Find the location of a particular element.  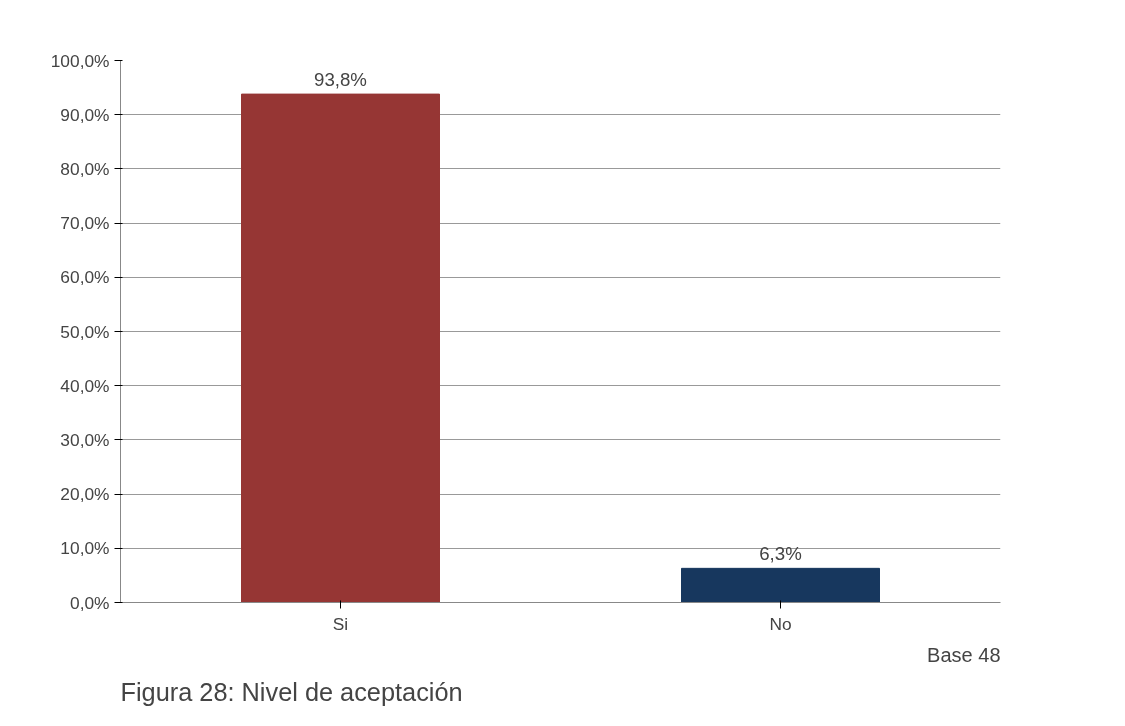

y-tick-label: 20,0% is located at coordinates (85, 494).